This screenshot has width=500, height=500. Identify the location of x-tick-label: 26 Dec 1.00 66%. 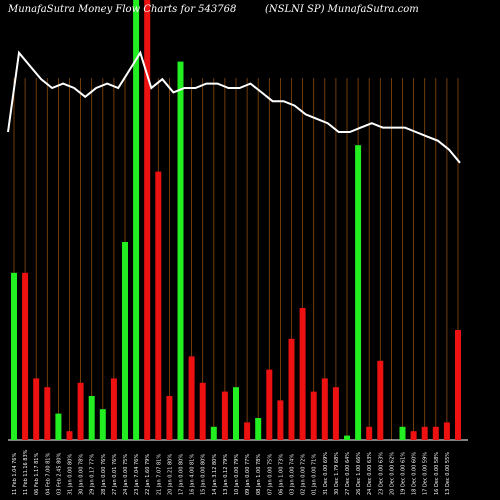
(359, 473).